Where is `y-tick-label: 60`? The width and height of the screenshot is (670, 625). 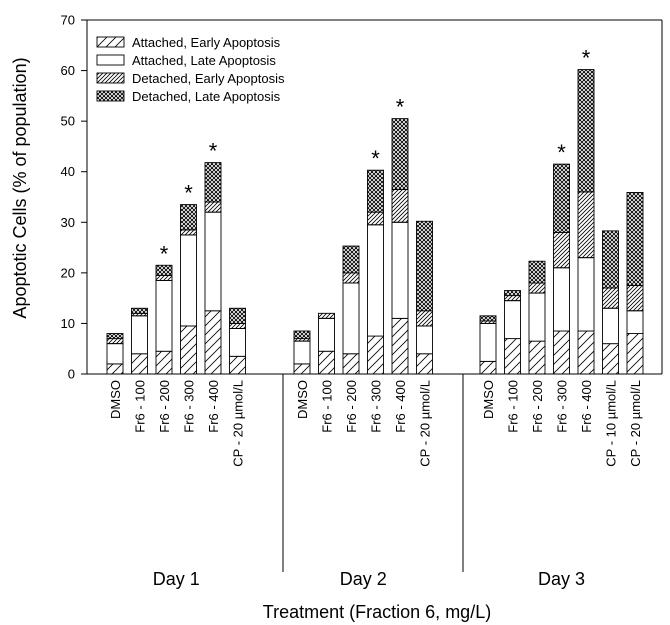
y-tick-label: 60 is located at coordinates (68, 70).